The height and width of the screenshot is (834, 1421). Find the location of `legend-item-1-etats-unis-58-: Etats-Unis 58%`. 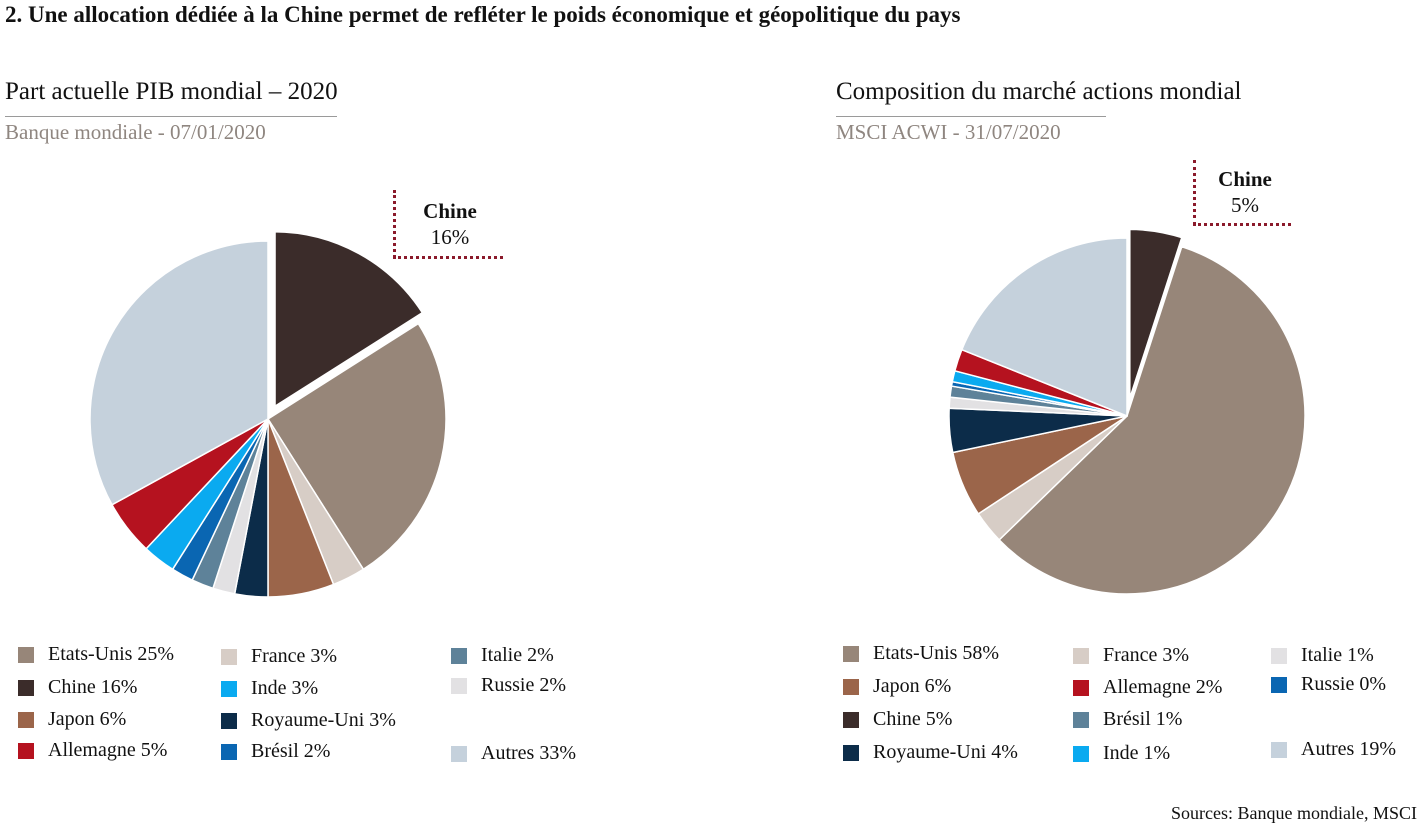

legend-item-1-etats-unis-58-: Etats-Unis 58% is located at coordinates (921, 653).